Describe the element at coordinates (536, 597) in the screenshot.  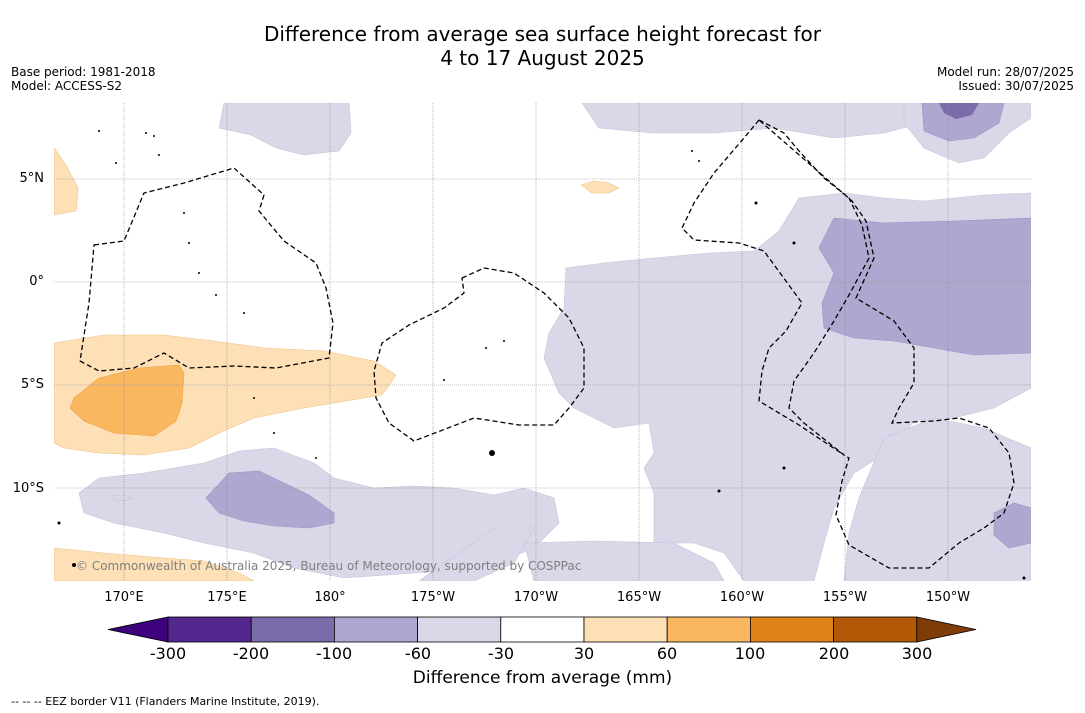
I see `lon-label-170w: 170°W` at that location.